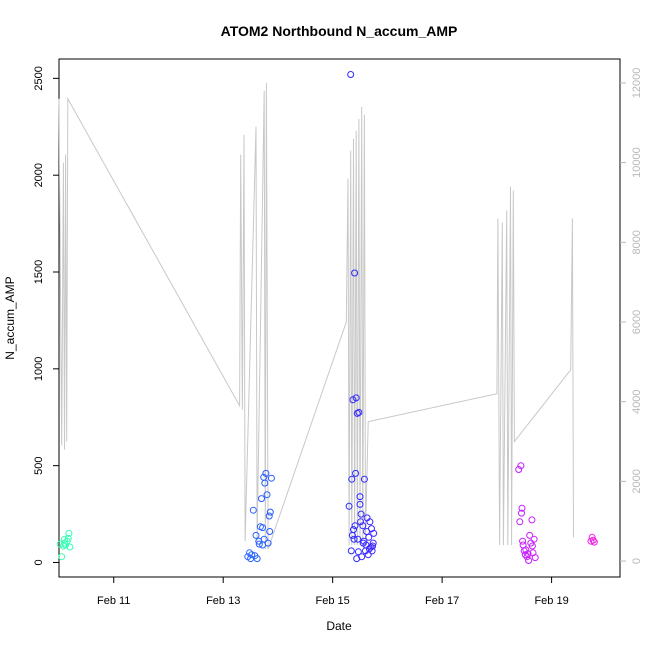 This screenshot has width=650, height=650. What do you see at coordinates (223, 601) in the screenshot?
I see `x-tick-label: Feb 13` at bounding box center [223, 601].